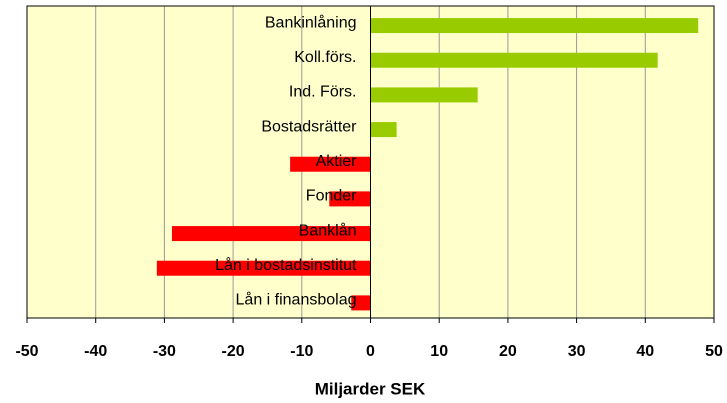 The width and height of the screenshot is (727, 403). What do you see at coordinates (508, 351) in the screenshot?
I see `x-tick-label: 20` at bounding box center [508, 351].